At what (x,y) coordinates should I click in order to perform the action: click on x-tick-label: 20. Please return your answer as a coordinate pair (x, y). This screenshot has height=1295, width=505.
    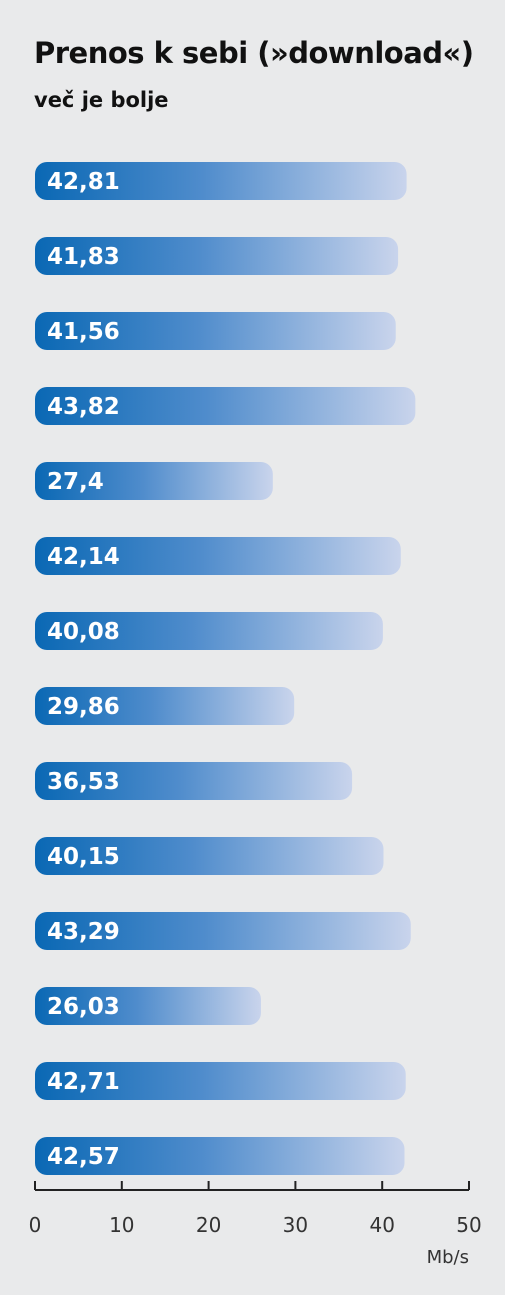
    Looking at the image, I should click on (208, 1225).